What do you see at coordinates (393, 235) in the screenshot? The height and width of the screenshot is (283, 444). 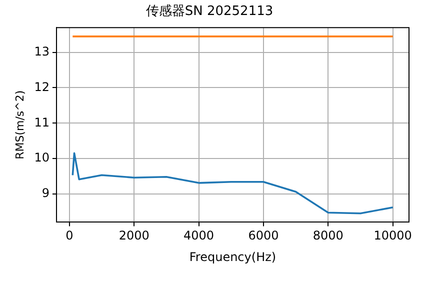 I see `x-tick-label: 10000` at bounding box center [393, 235].